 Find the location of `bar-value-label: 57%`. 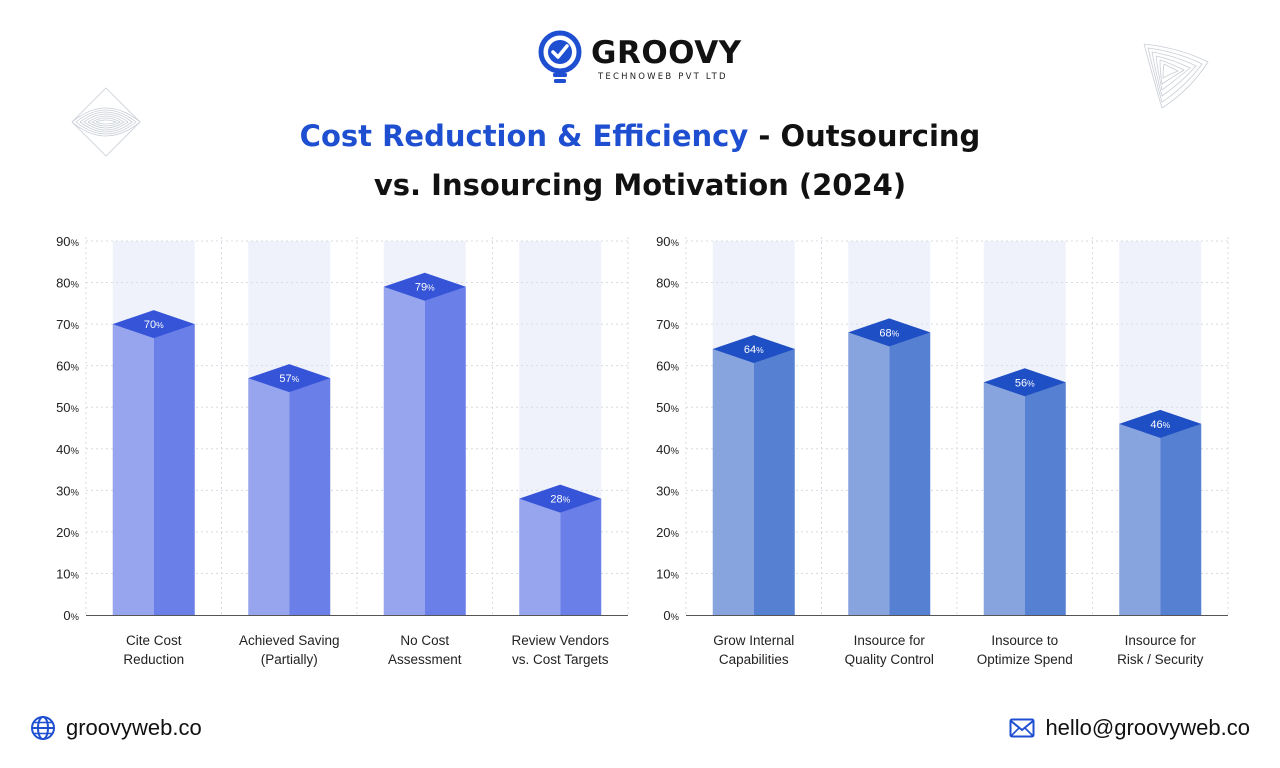

bar-value-label: 57% is located at coordinates (289, 379).